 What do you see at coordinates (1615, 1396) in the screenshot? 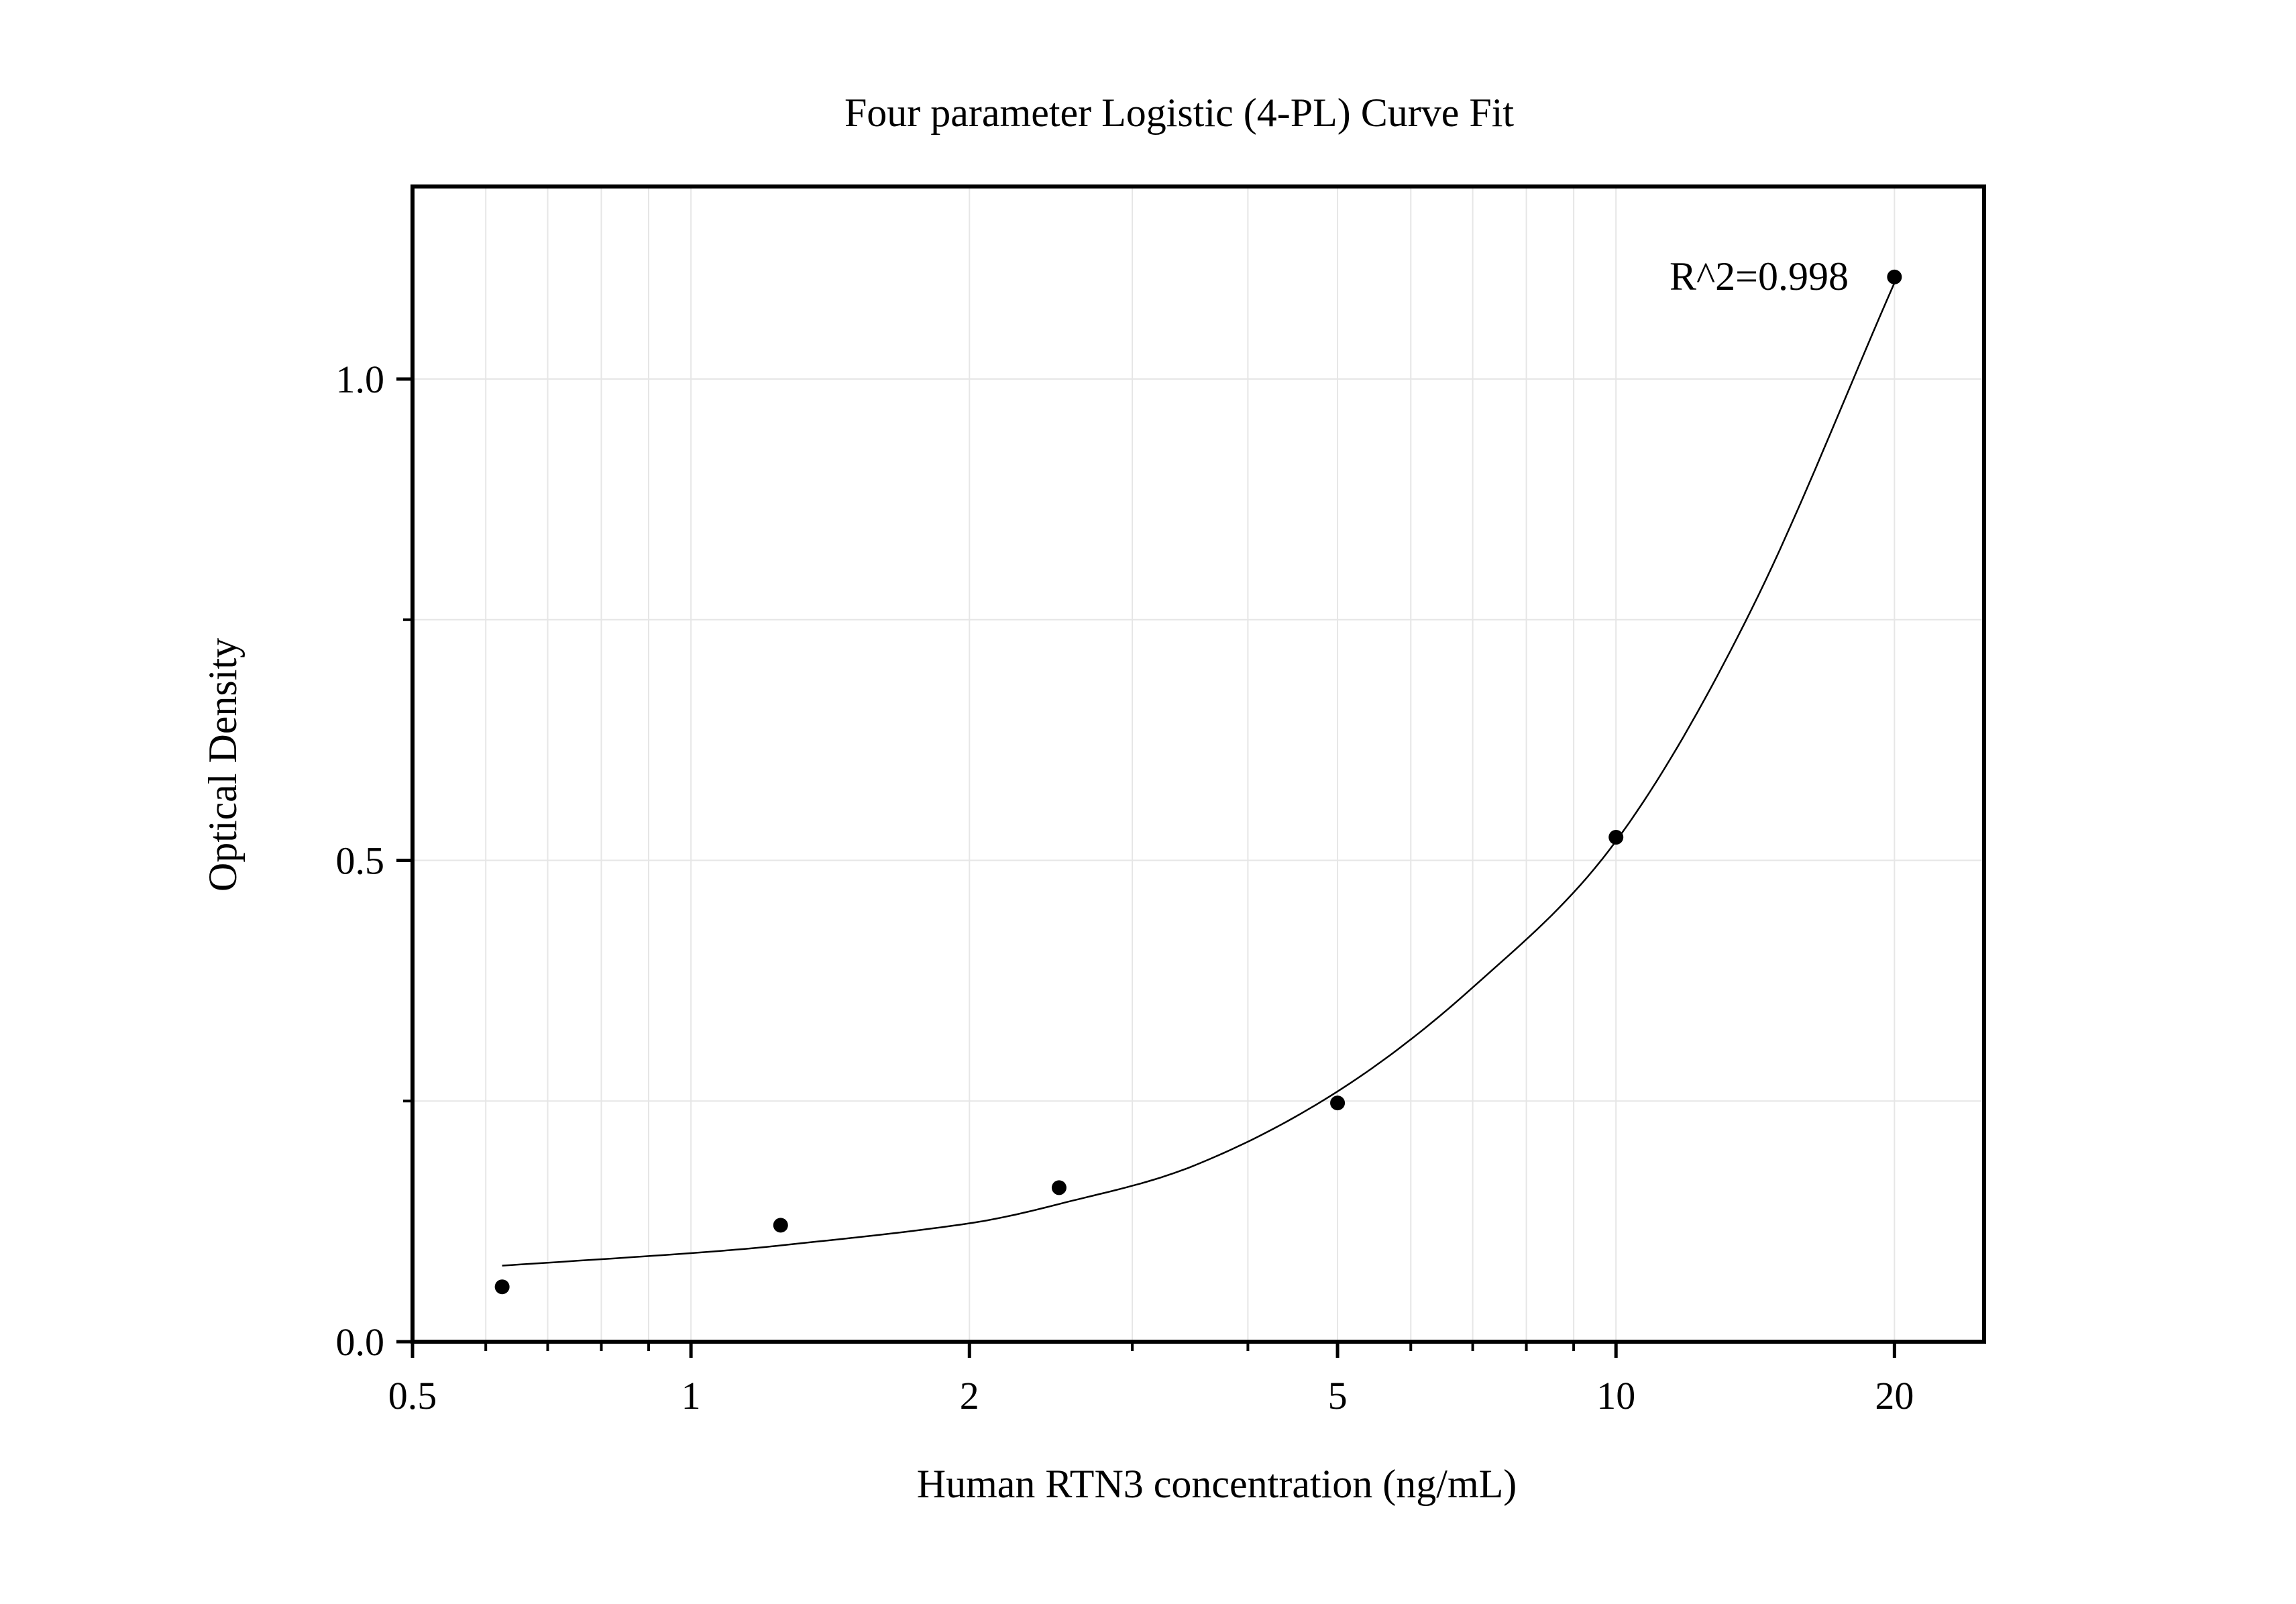
I see `x-tick-label: 10` at bounding box center [1615, 1396].